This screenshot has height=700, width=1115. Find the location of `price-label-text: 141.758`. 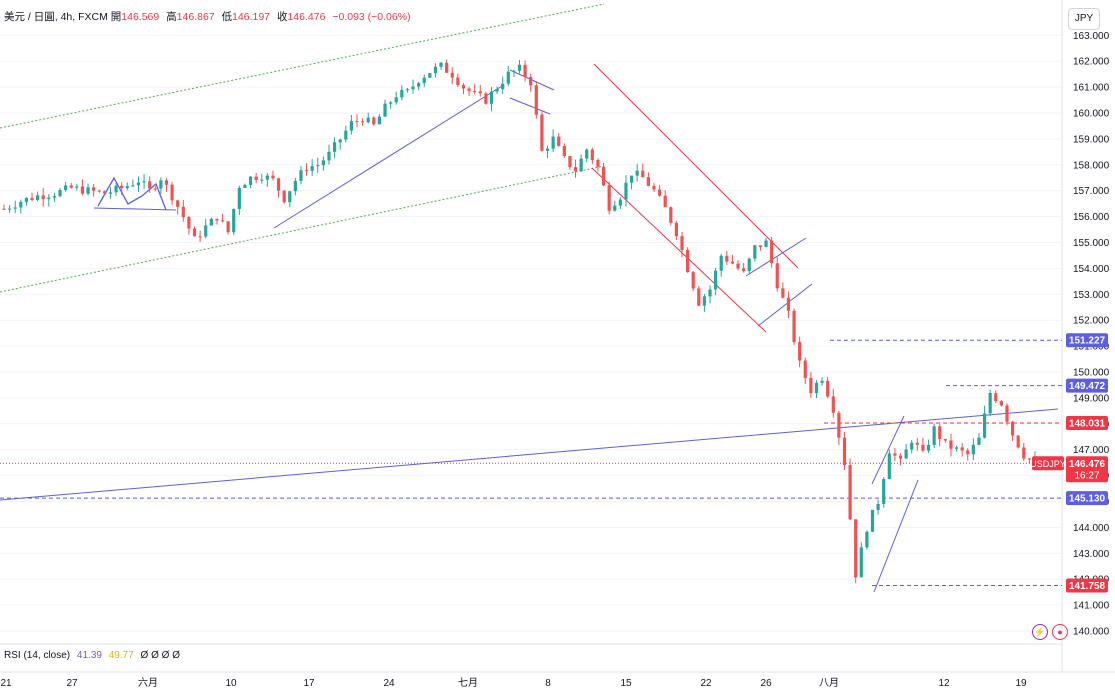

price-label-text: 141.758 is located at coordinates (1087, 586).